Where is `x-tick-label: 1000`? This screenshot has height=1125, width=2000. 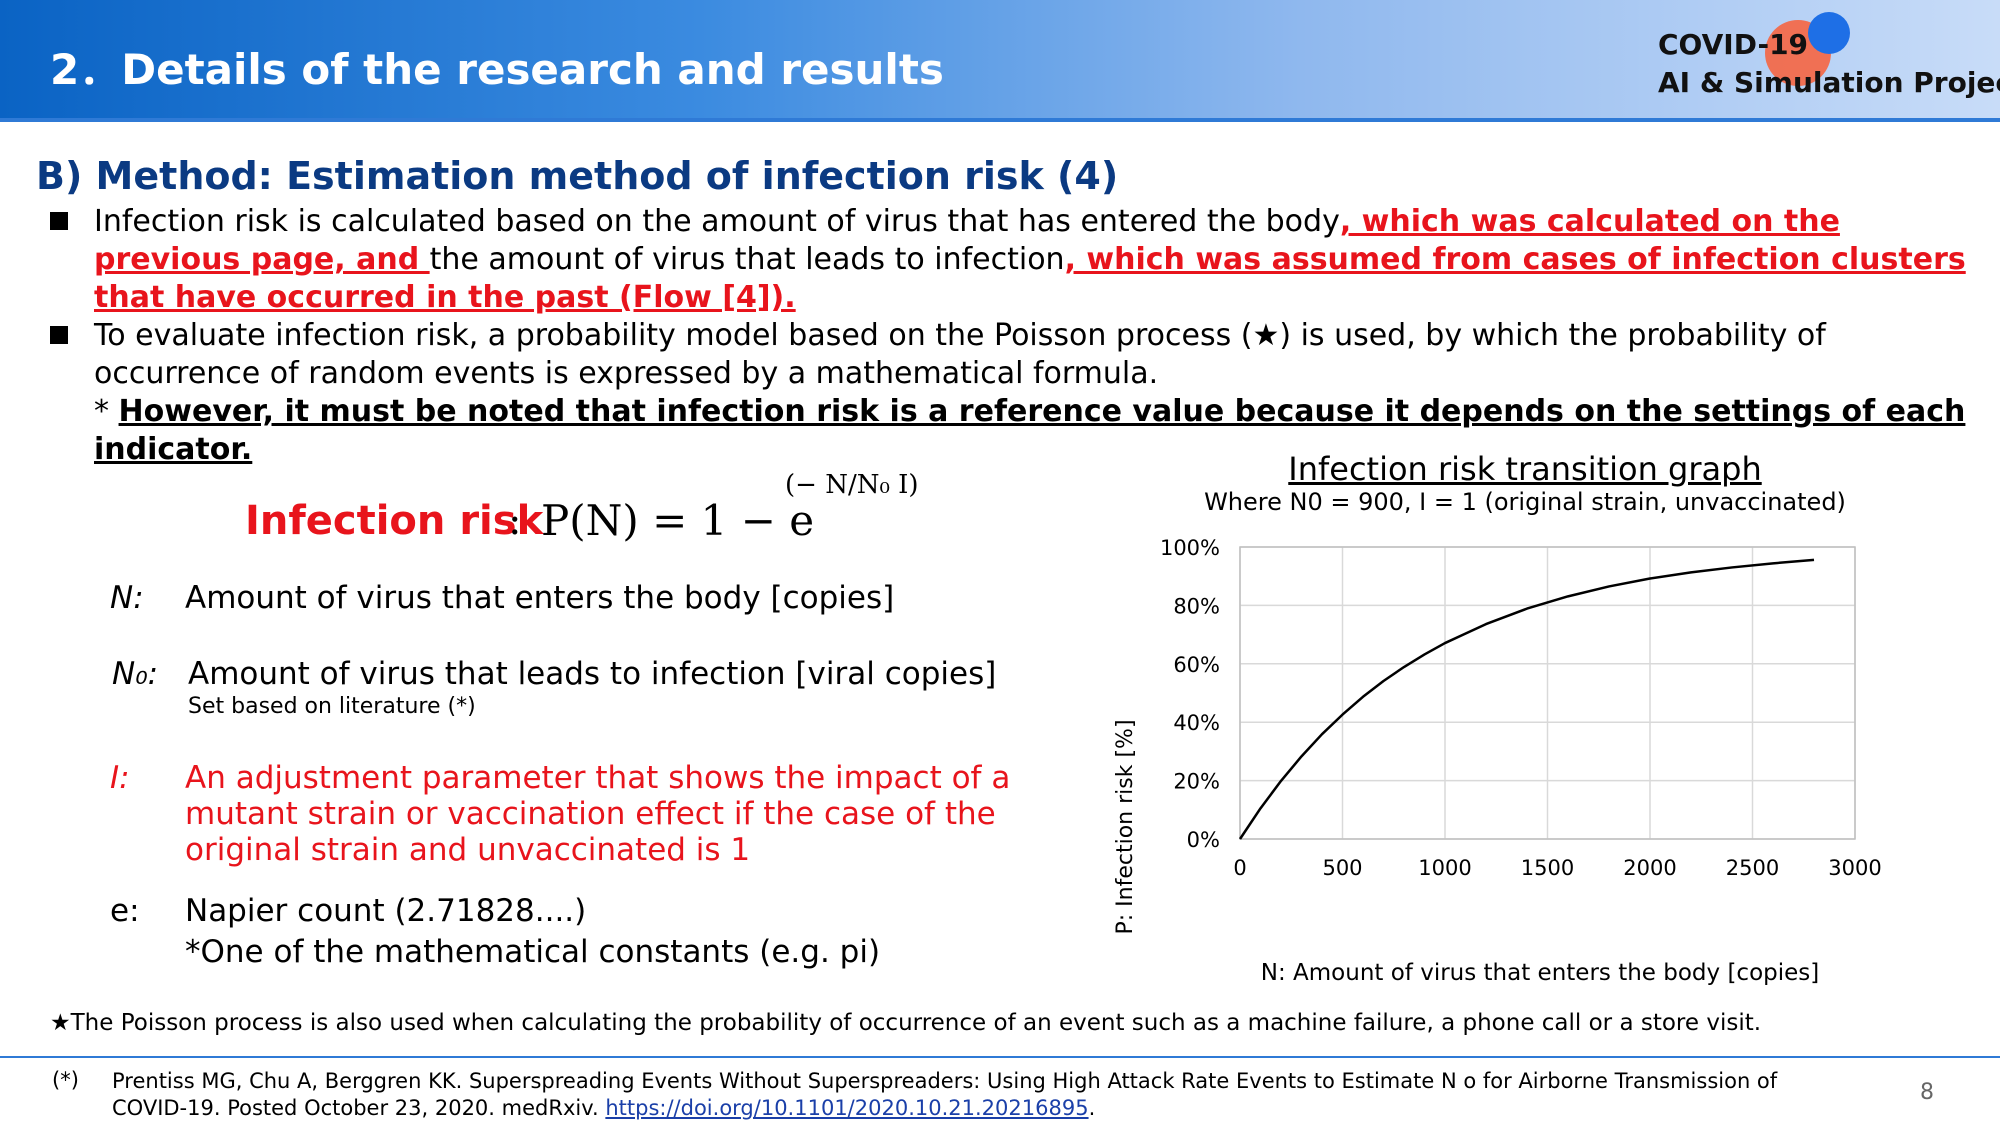 x-tick-label: 1000 is located at coordinates (1444, 868).